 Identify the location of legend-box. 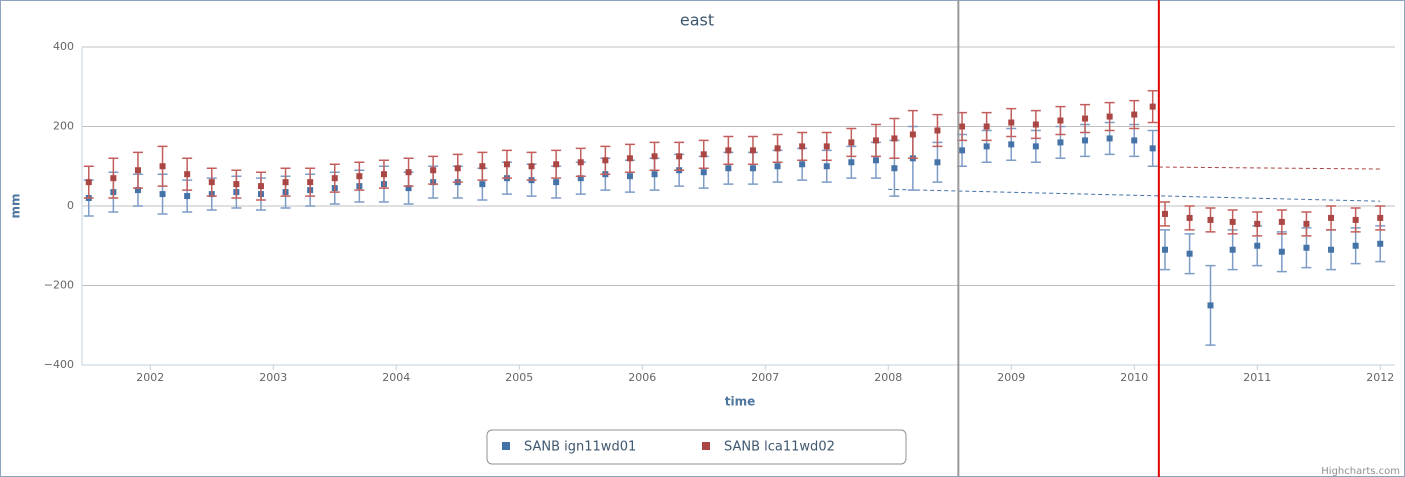
(696, 447).